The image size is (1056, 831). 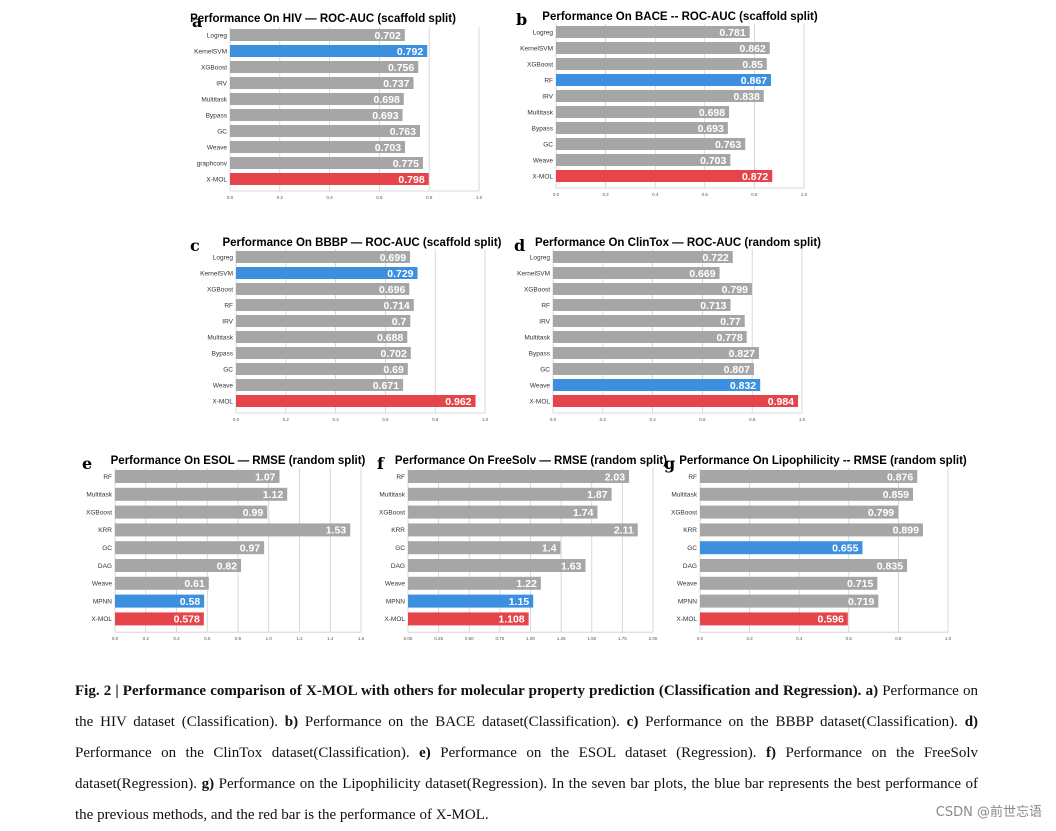 I want to click on value-label: 0.69, so click(x=393, y=370).